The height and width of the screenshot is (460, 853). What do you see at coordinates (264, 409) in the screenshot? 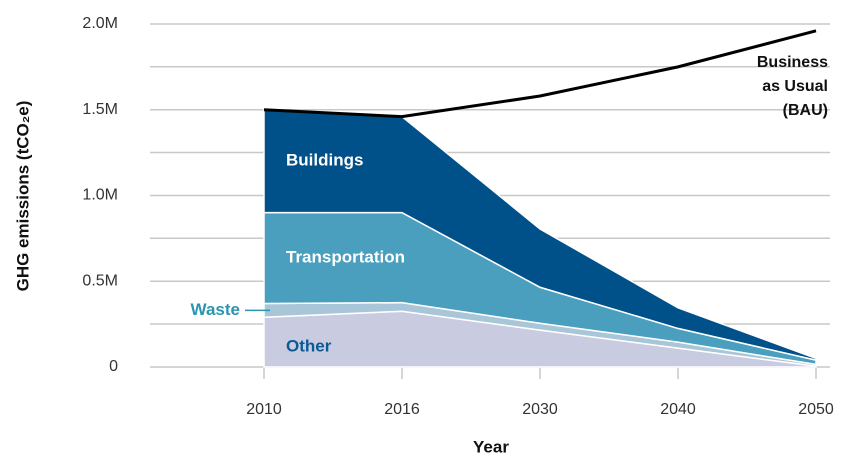
I see `x-tick-label: 2010` at bounding box center [264, 409].